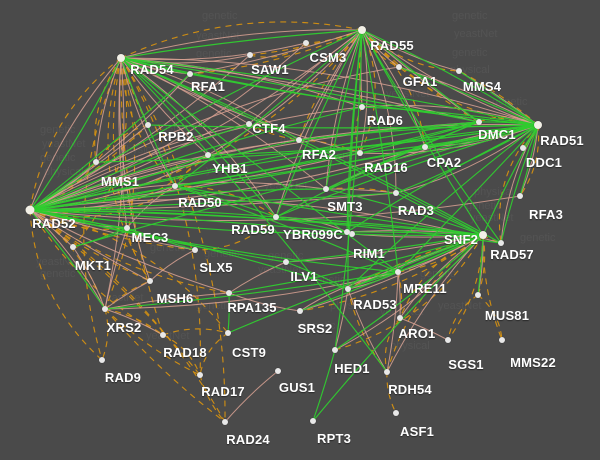  What do you see at coordinates (362, 107) in the screenshot?
I see `graph-node-rad6` at bounding box center [362, 107].